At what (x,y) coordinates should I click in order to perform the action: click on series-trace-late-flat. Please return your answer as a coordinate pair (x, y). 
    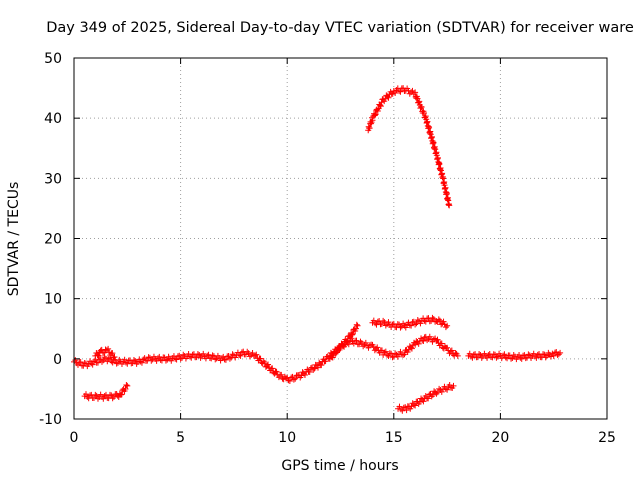
    Looking at the image, I should click on (514, 355).